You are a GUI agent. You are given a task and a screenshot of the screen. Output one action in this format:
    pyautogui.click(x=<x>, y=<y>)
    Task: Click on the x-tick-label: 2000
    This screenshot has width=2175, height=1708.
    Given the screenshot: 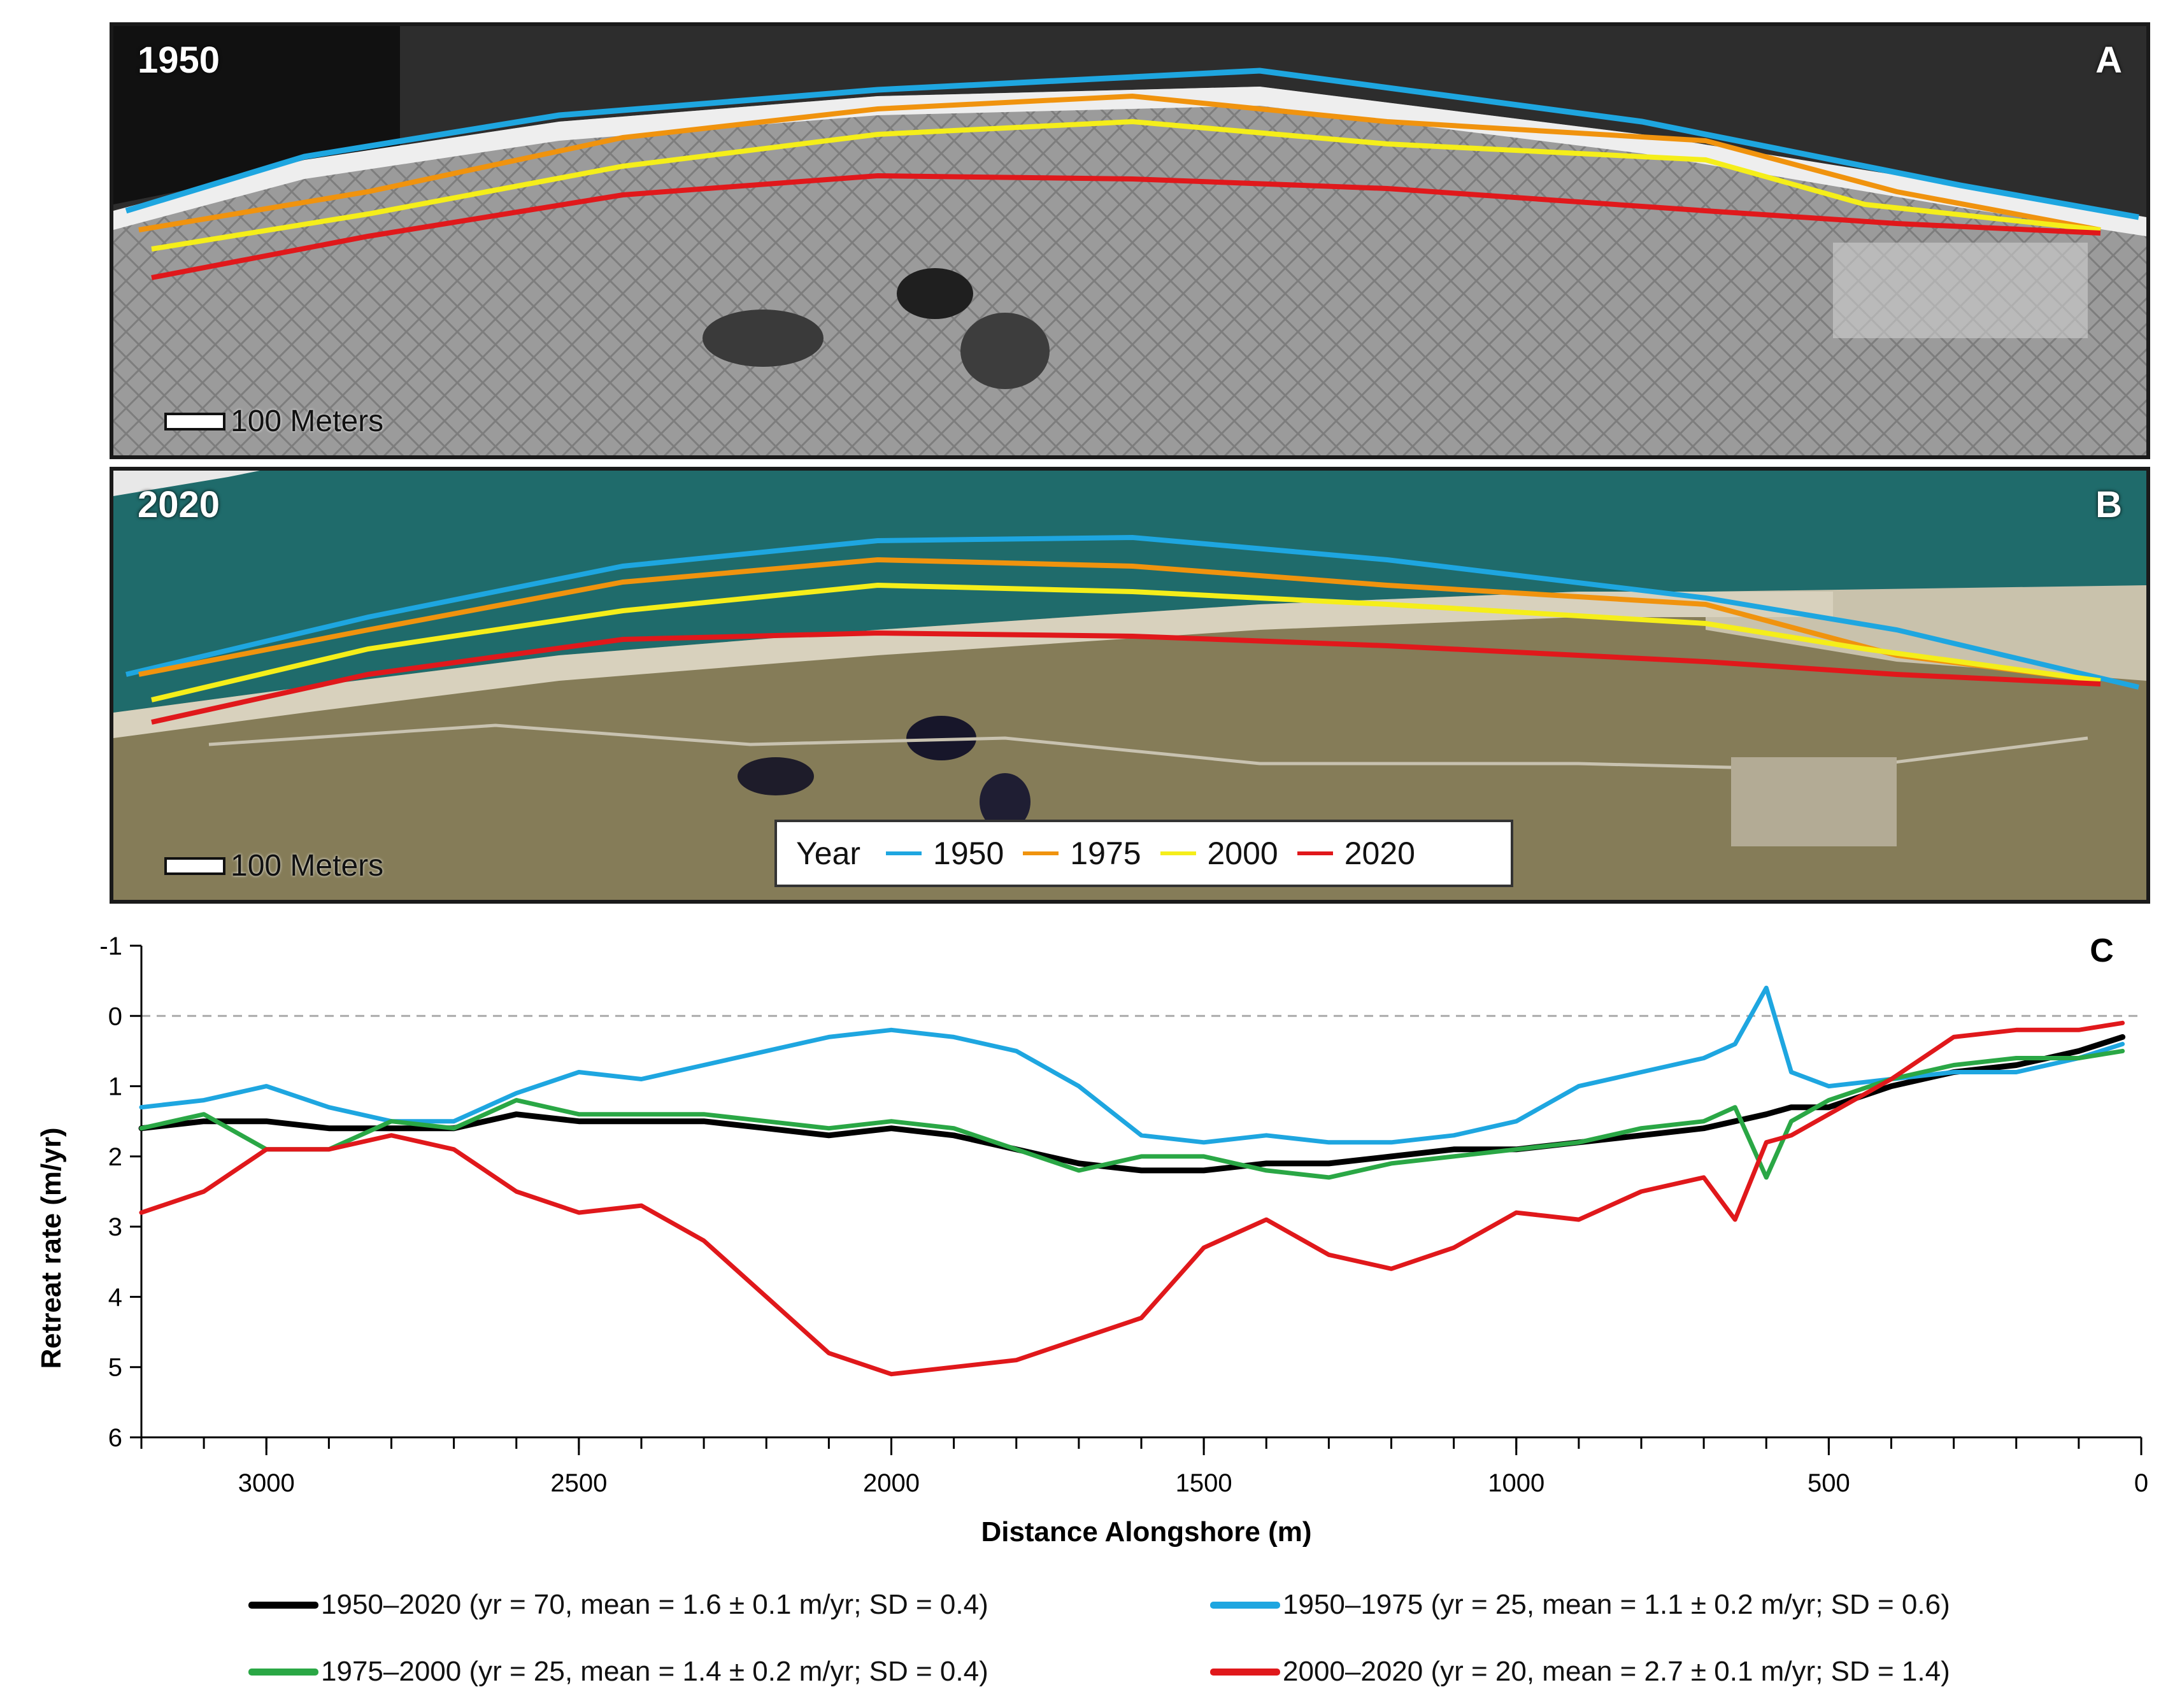 What is the action you would take?
    pyautogui.click(x=892, y=1483)
    